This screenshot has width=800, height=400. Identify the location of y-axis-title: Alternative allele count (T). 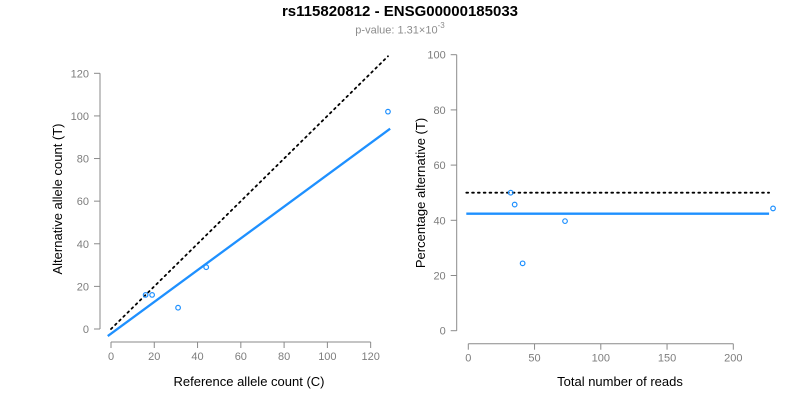
(57, 198).